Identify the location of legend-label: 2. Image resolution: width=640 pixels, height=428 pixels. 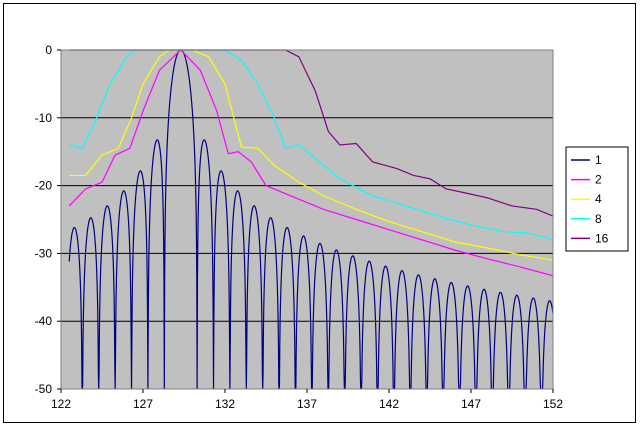
(598, 180).